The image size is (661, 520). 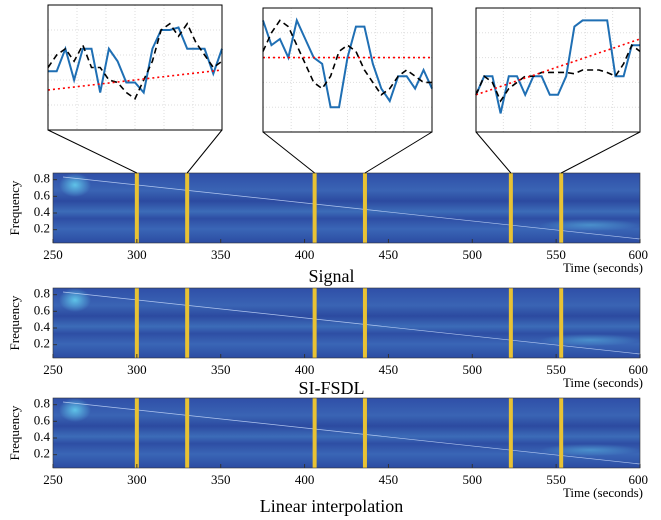 I want to click on panel-title: SI-FSDL, so click(x=331, y=388).